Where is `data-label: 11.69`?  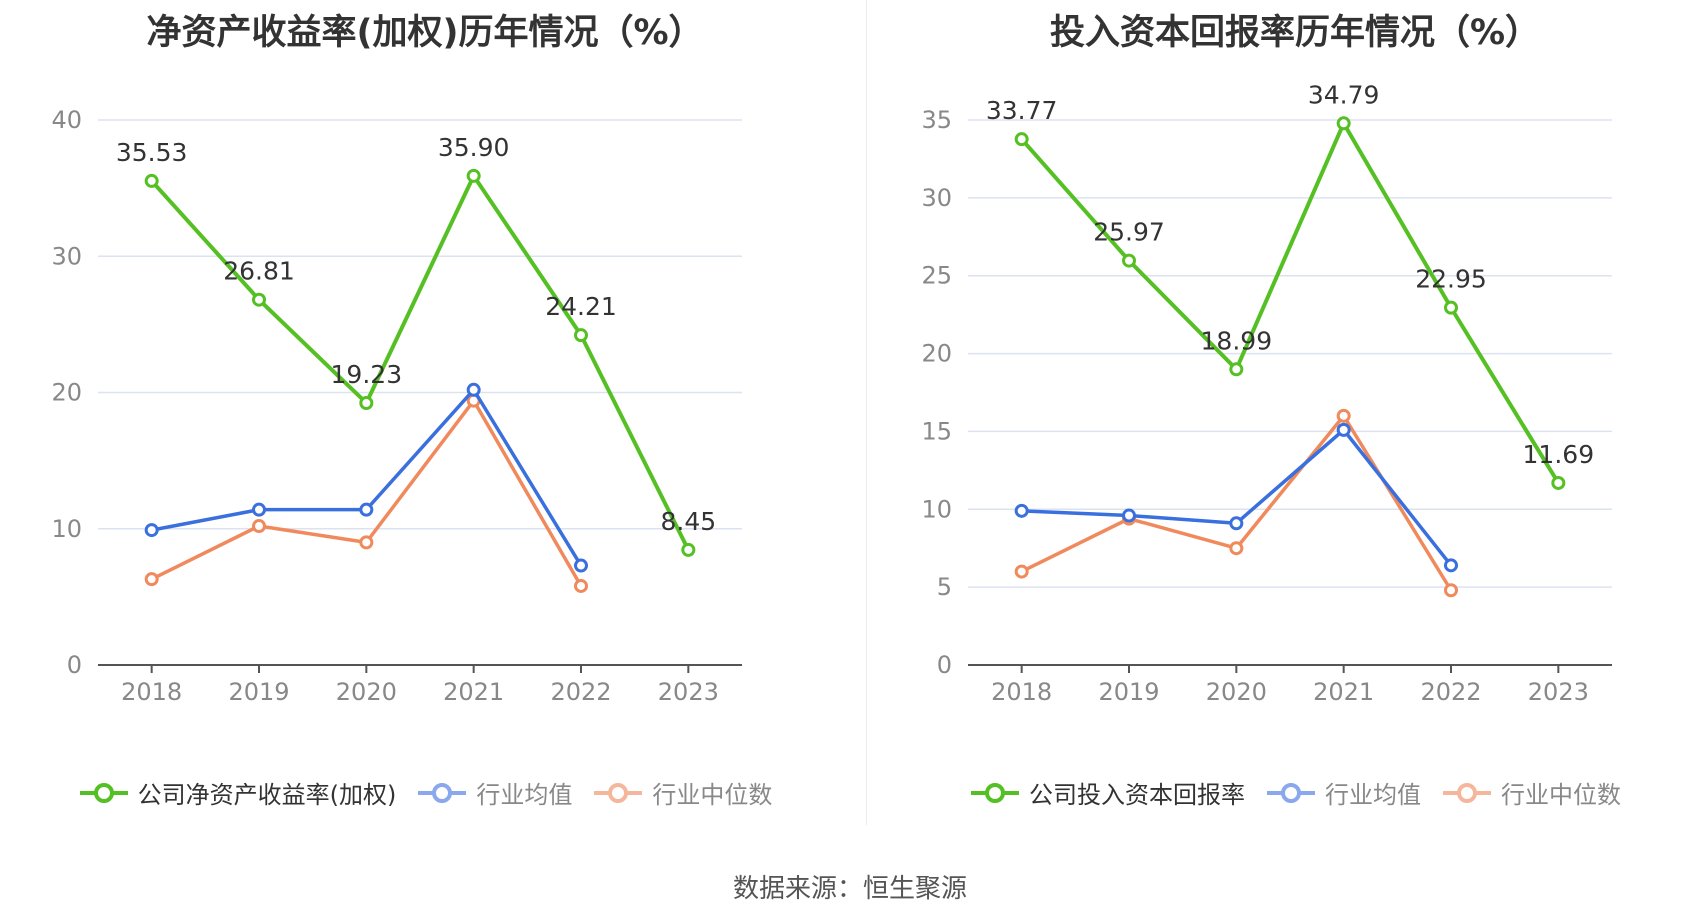
data-label: 11.69 is located at coordinates (1559, 454).